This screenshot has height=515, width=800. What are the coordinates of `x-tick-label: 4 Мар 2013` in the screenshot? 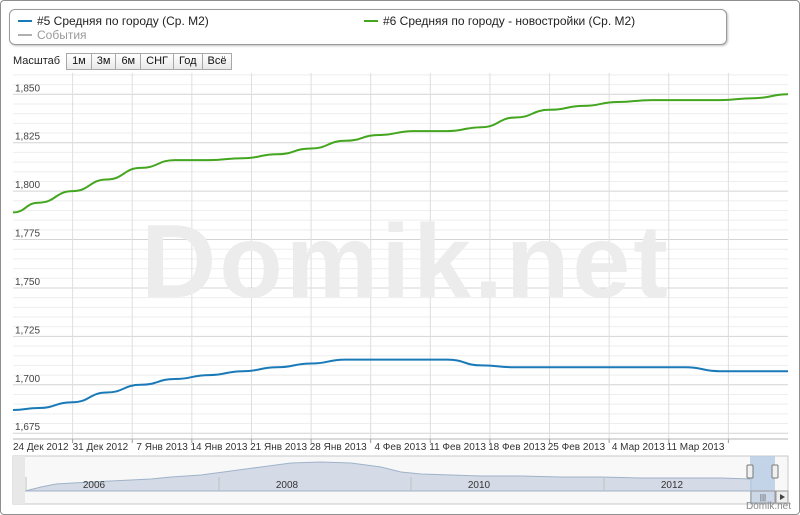 It's located at (638, 447).